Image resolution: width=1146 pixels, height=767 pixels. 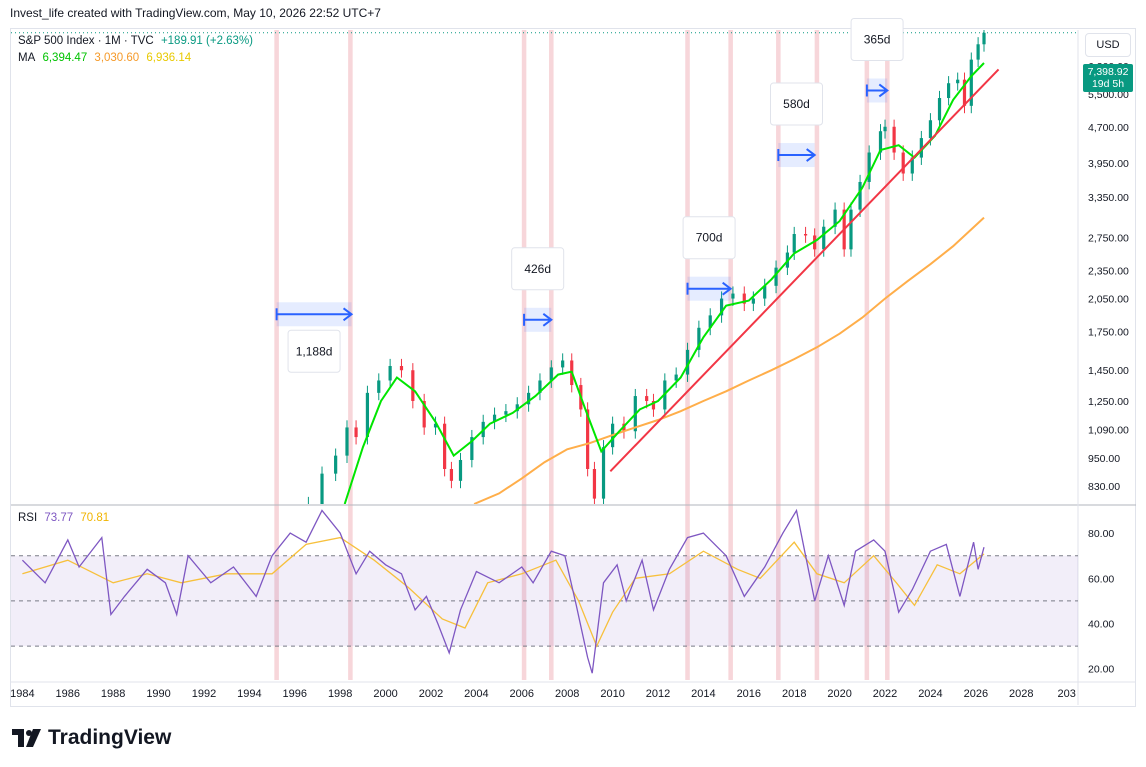 What do you see at coordinates (1108, 239) in the screenshot?
I see `y-tick-5: 2,750.00` at bounding box center [1108, 239].